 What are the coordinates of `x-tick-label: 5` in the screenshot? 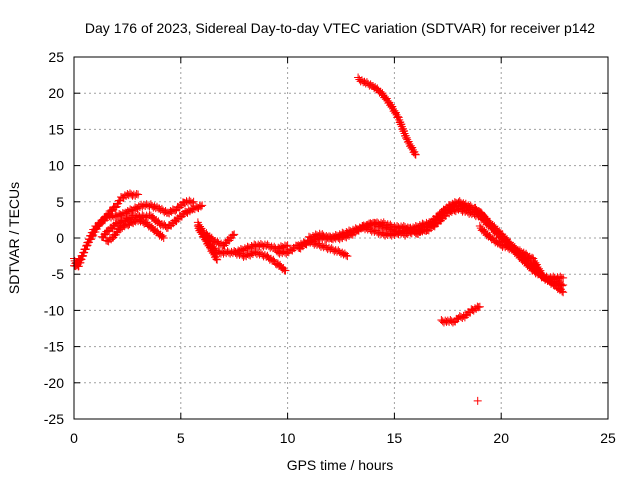 It's located at (181, 438).